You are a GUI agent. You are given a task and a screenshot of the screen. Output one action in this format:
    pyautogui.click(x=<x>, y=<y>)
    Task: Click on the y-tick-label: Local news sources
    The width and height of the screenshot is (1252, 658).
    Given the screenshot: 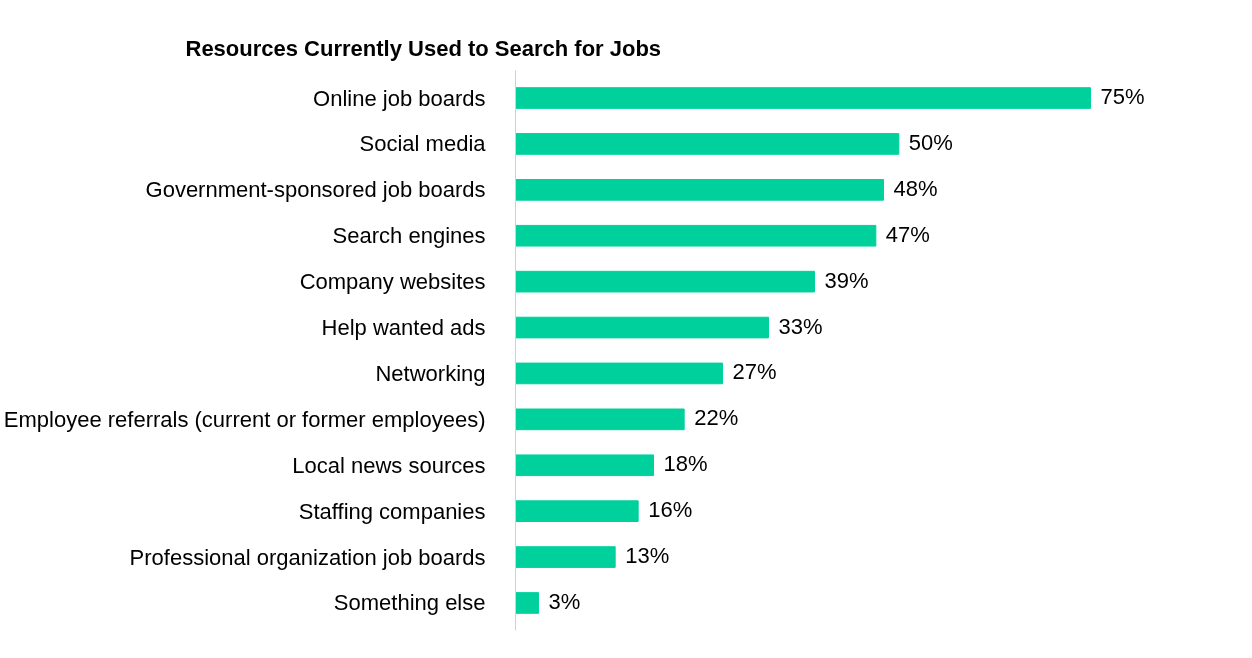 What is the action you would take?
    pyautogui.click(x=389, y=465)
    